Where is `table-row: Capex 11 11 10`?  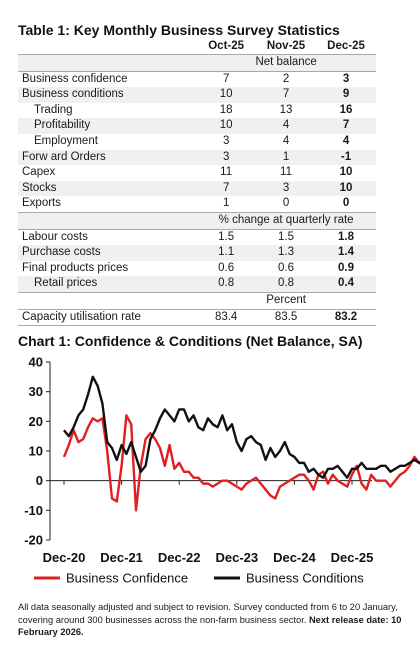 table-row: Capex 11 11 10 is located at coordinates (197, 173).